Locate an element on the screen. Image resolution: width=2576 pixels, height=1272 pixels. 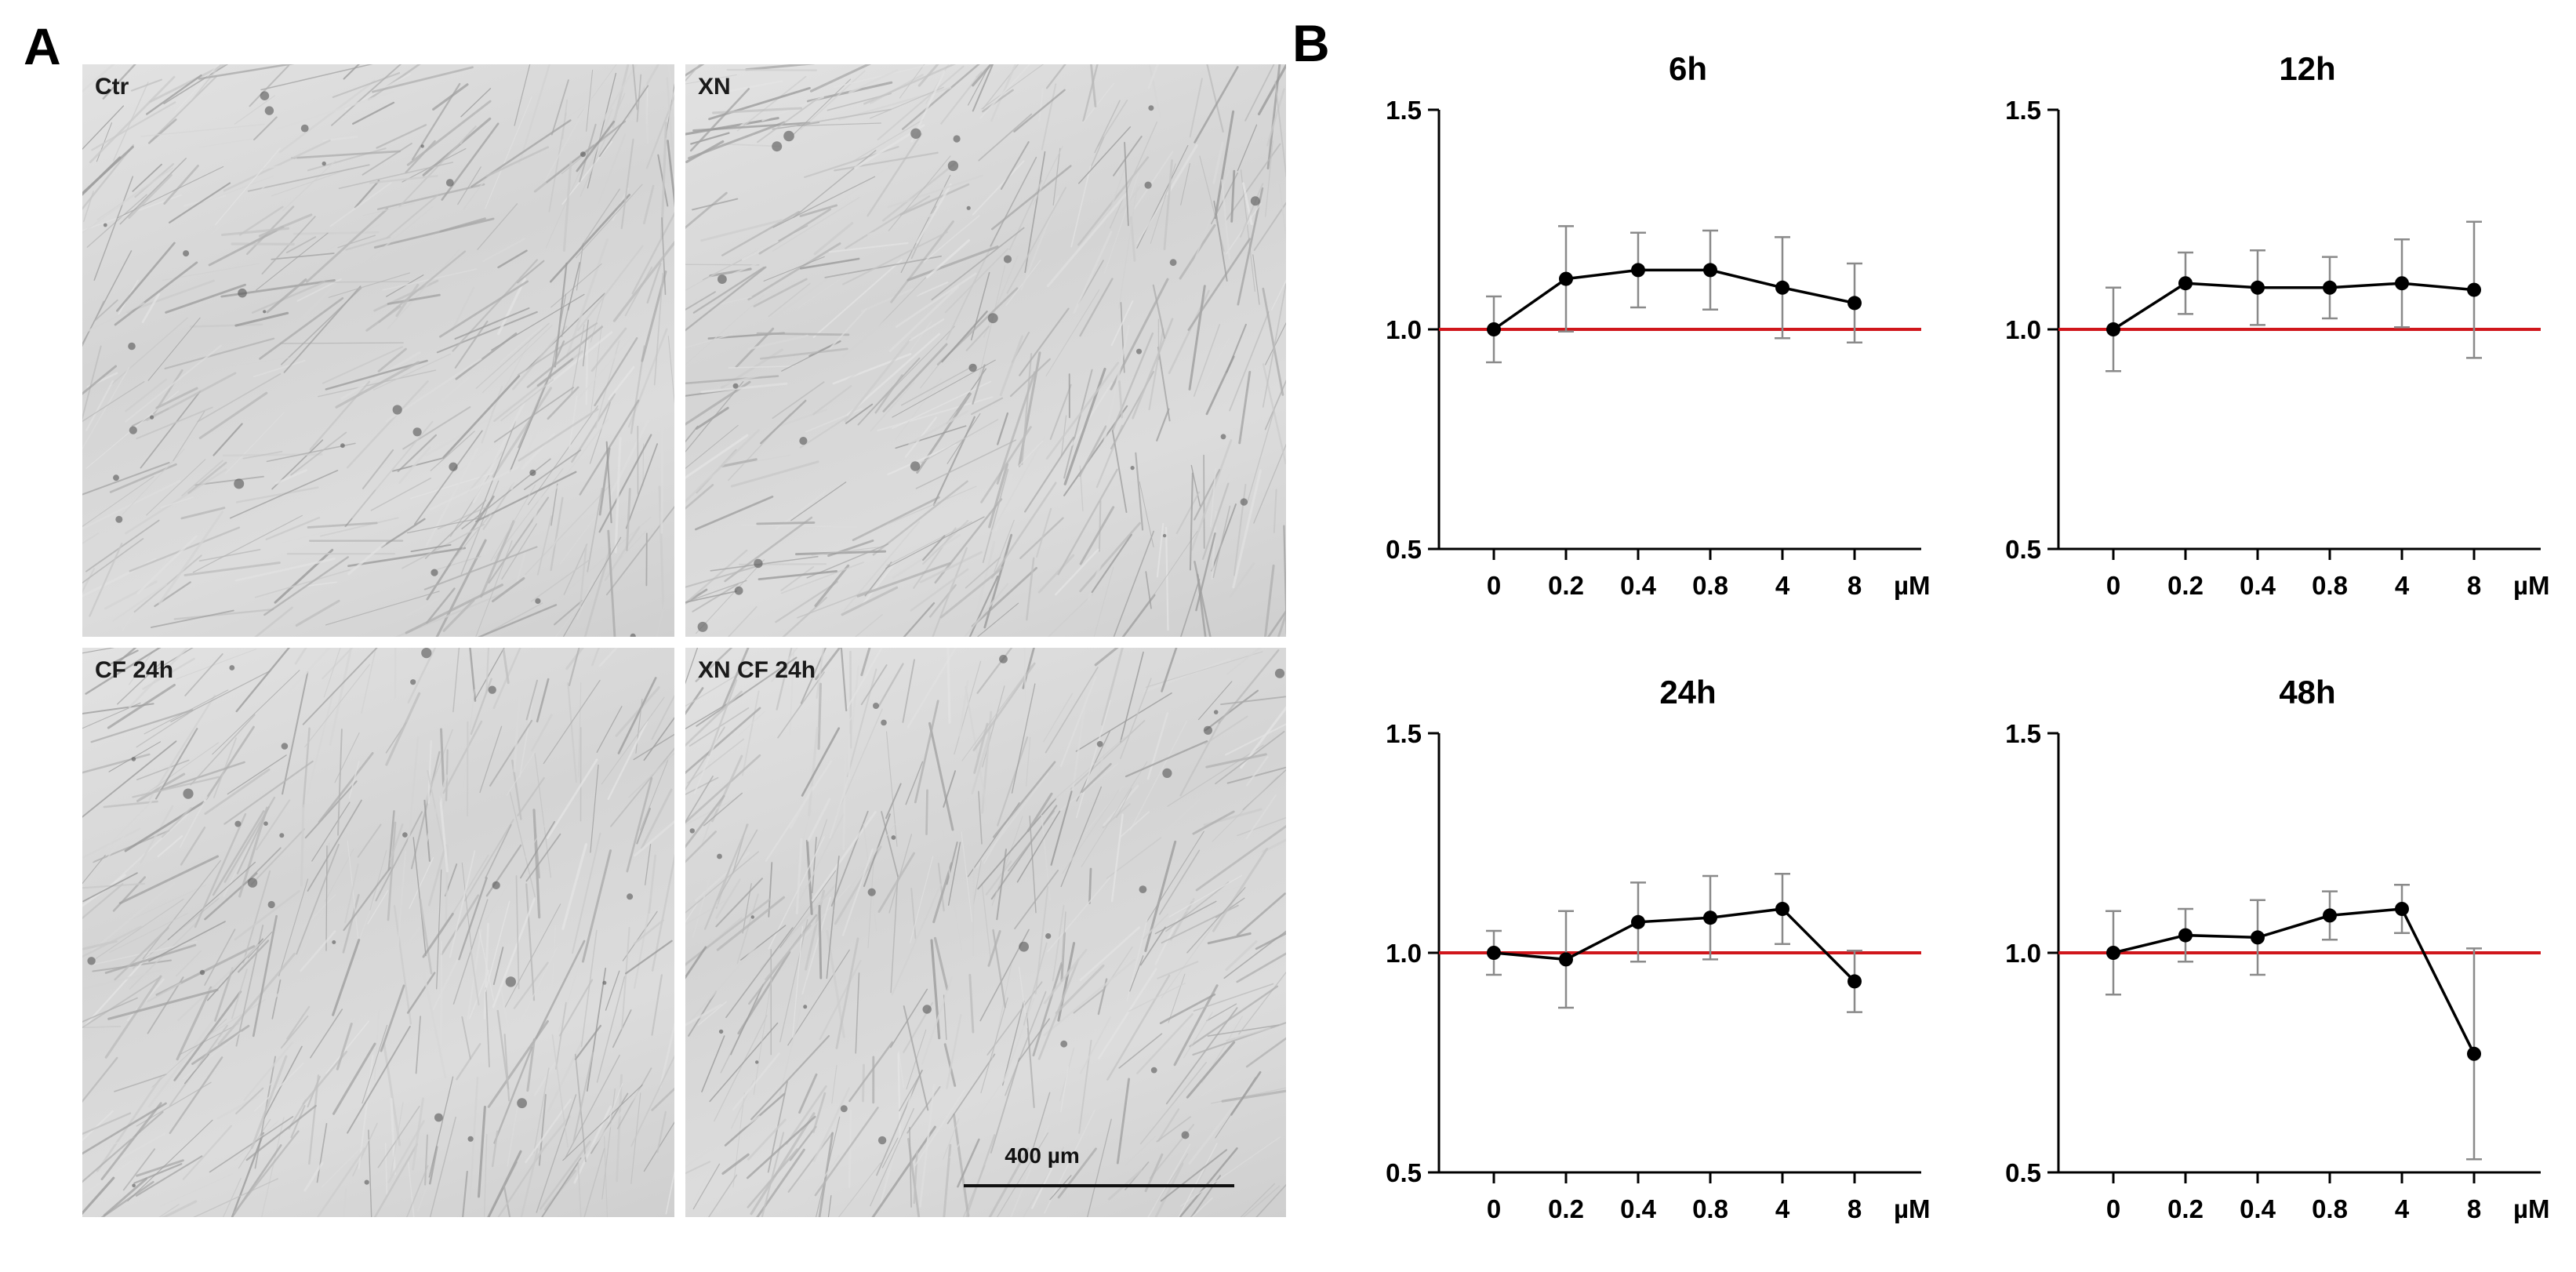
micrograph-label: XN CF 24h is located at coordinates (757, 670).